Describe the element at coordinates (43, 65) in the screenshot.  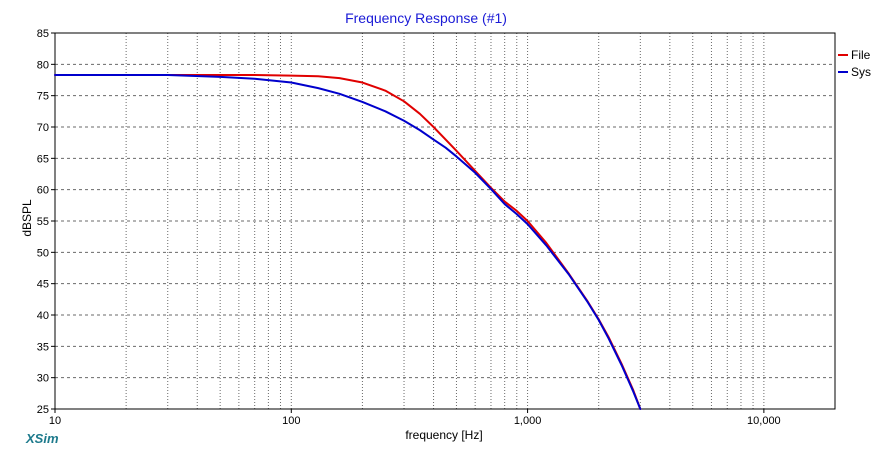
I see `y-tick-label: 80` at that location.